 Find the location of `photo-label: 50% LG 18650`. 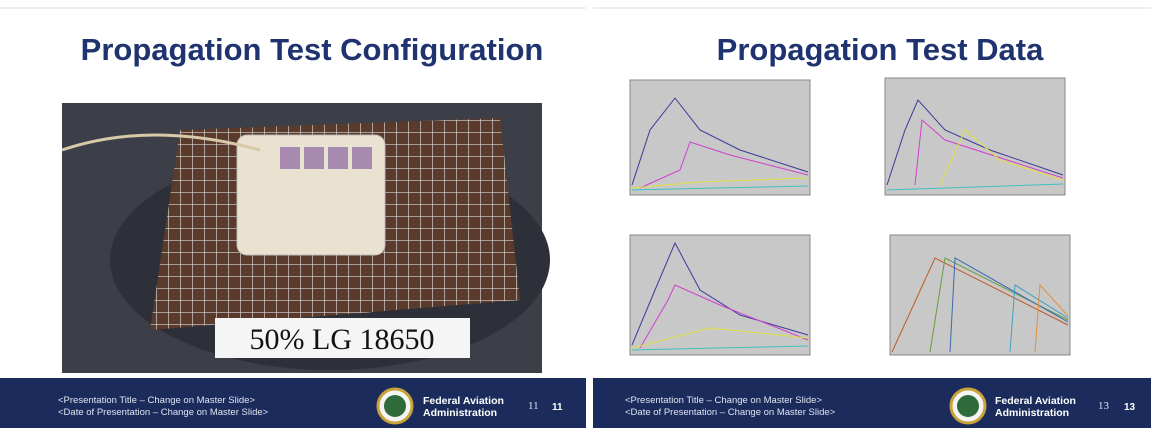

photo-label: 50% LG 18650 is located at coordinates (342, 339).